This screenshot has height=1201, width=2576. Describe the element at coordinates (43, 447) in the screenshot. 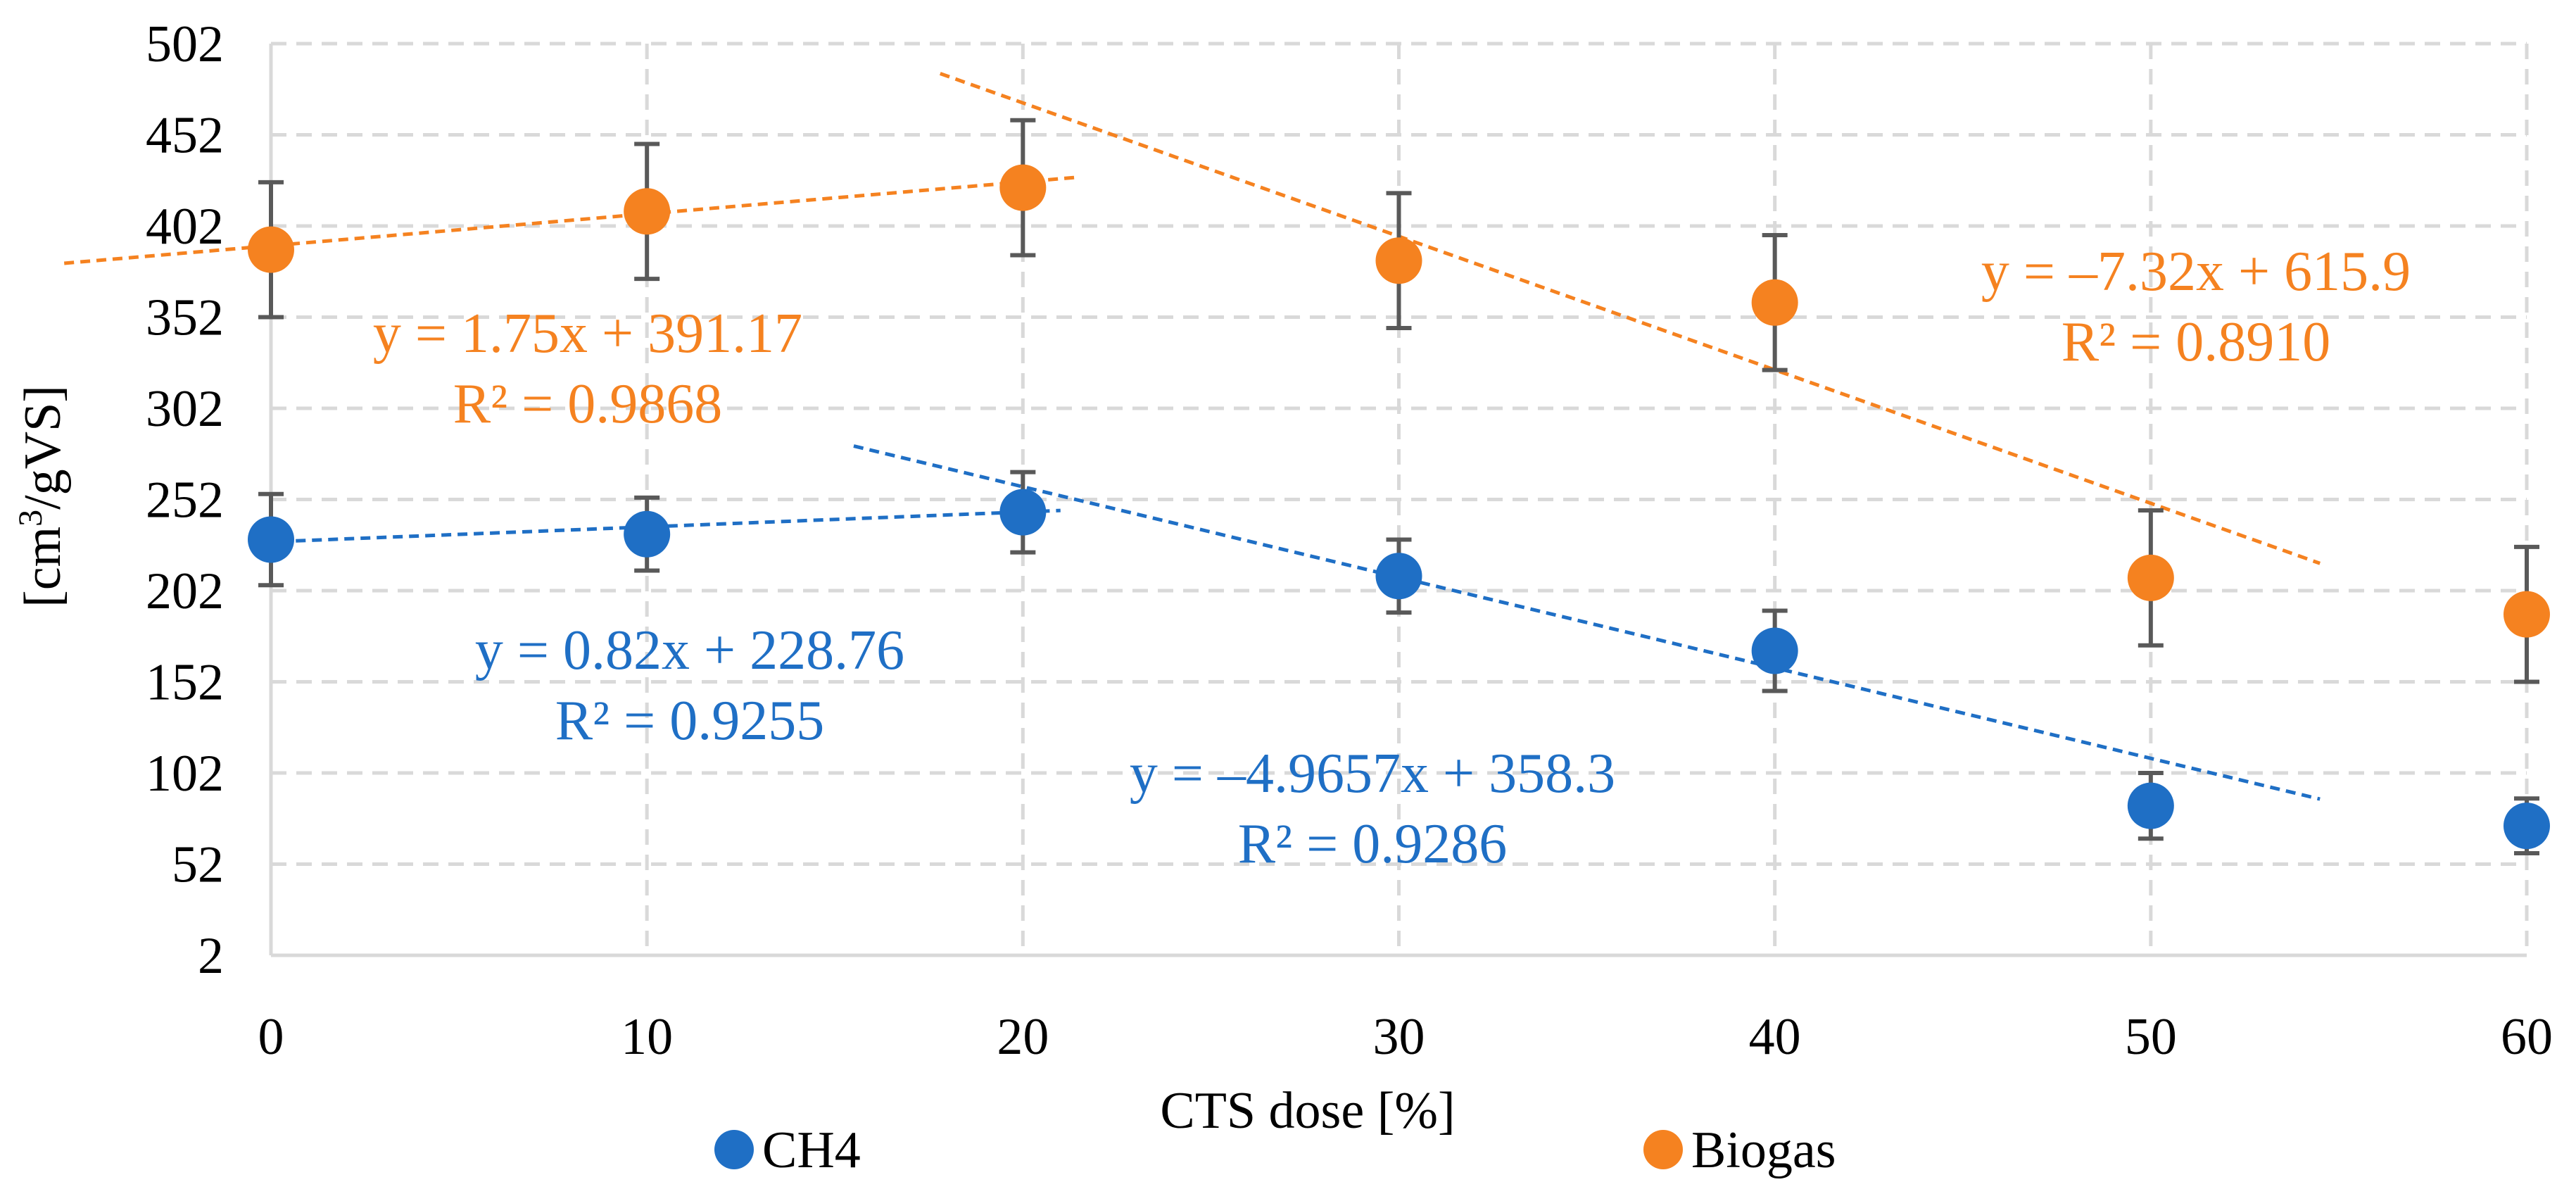

I see `y-axis-label-tail: /gVS]` at that location.